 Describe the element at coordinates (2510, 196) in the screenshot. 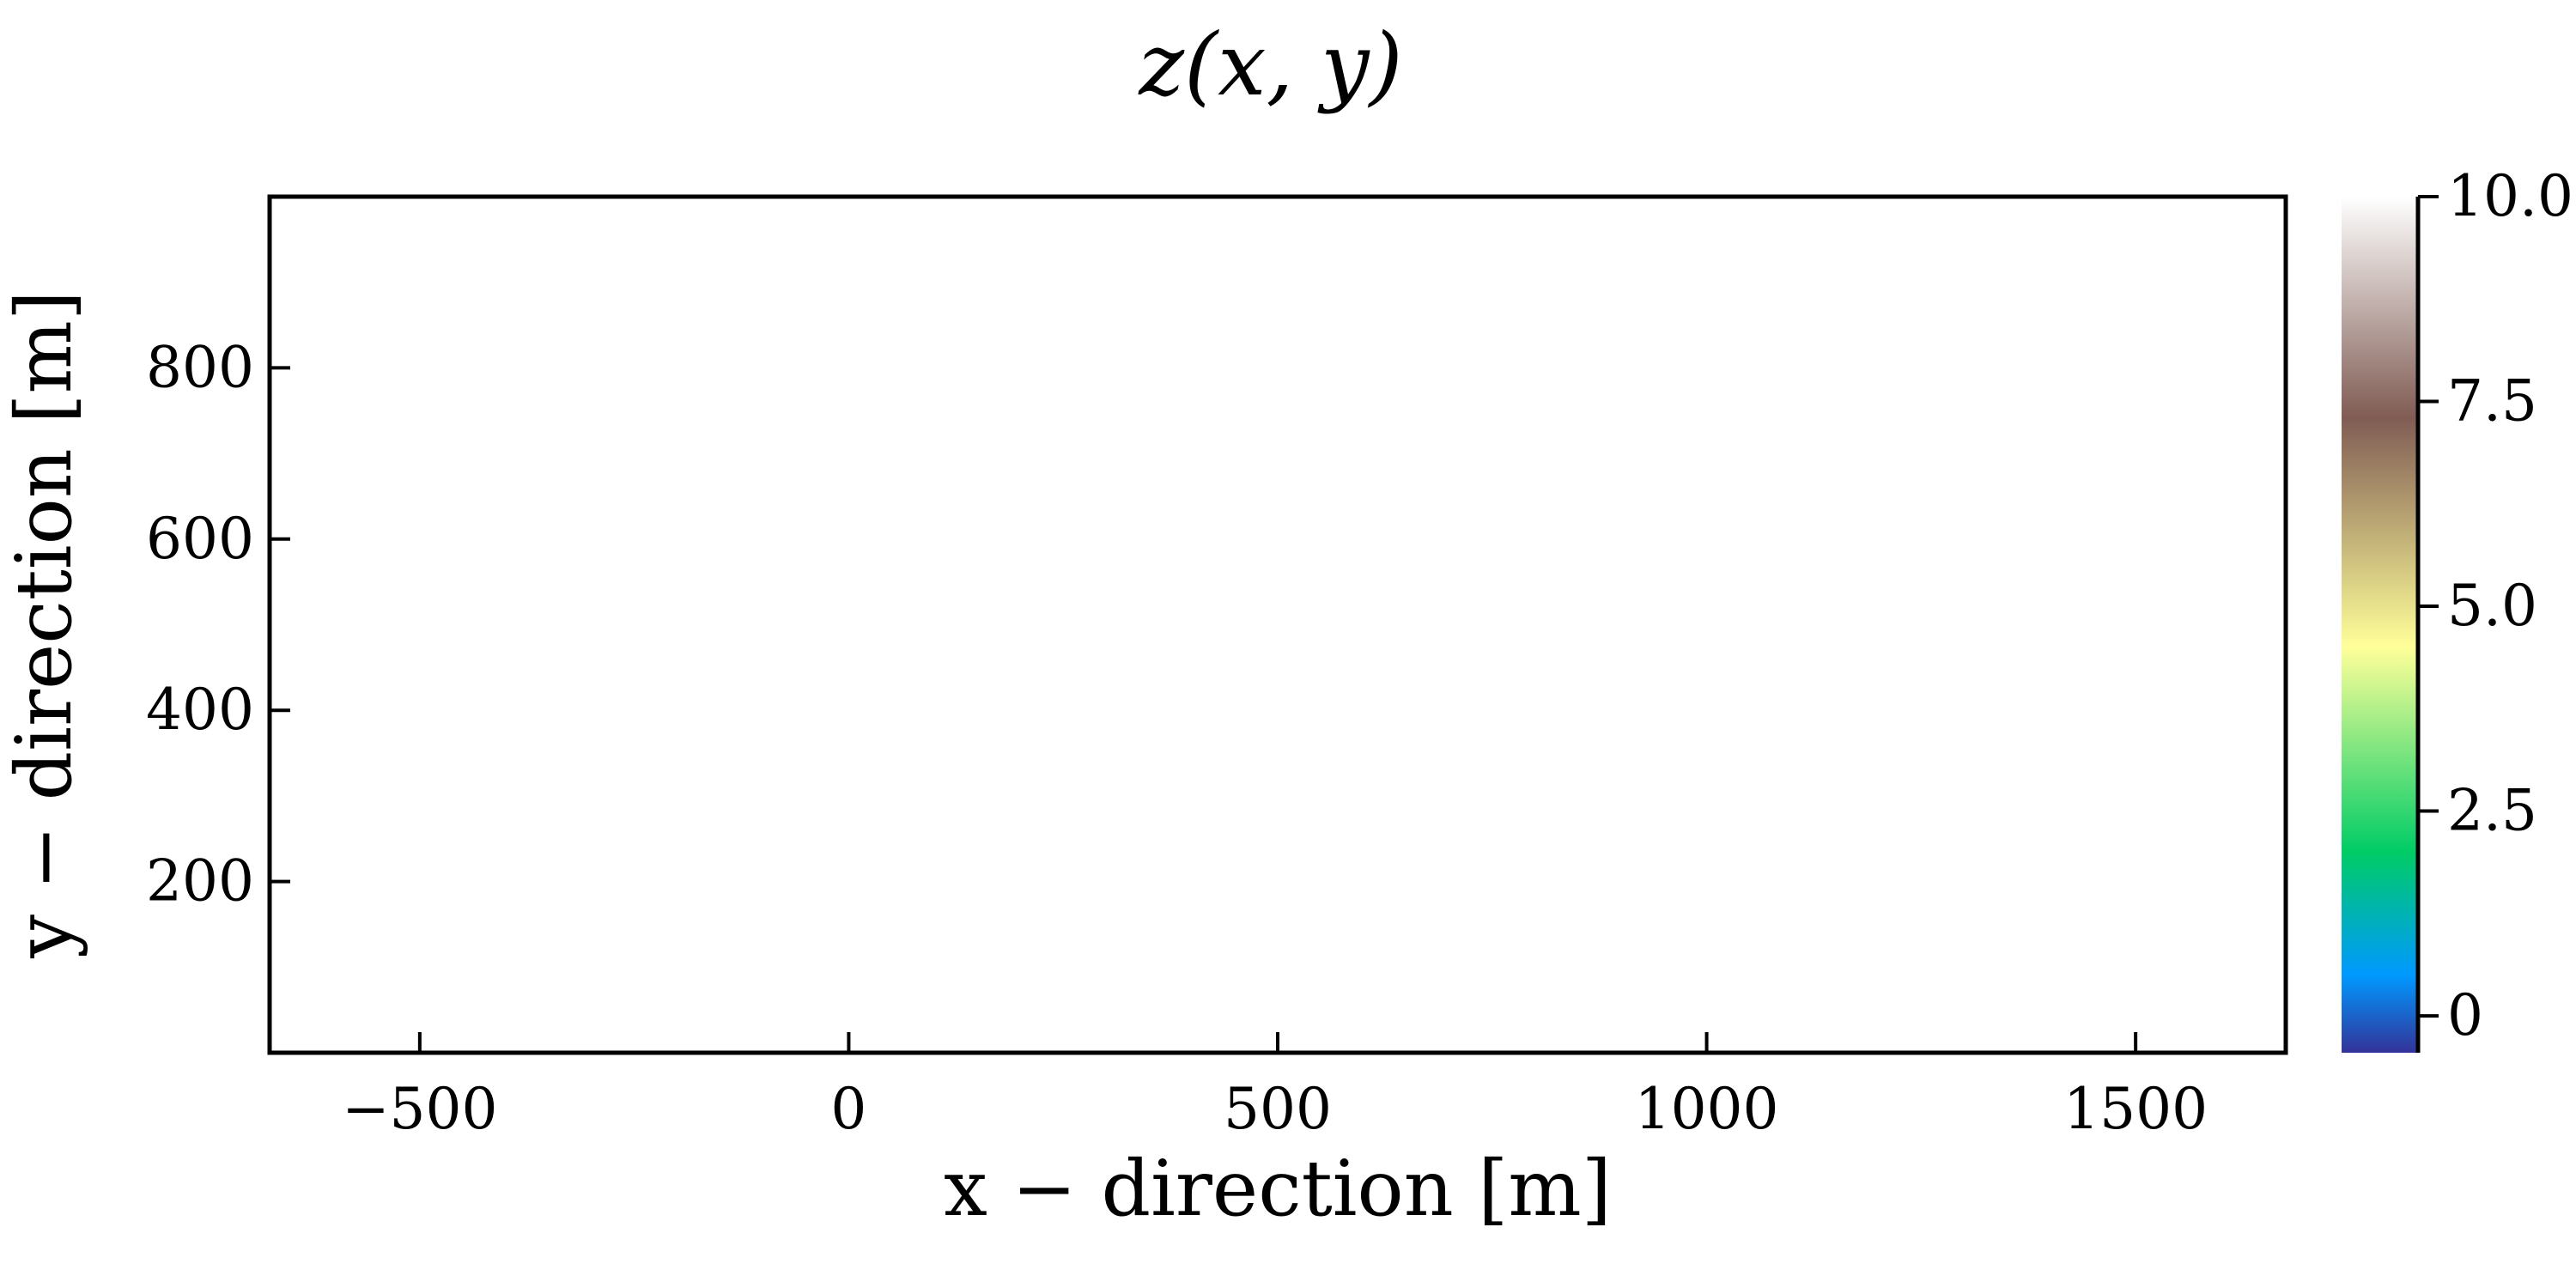

I see `colorbar-tick-label: 10.0` at that location.